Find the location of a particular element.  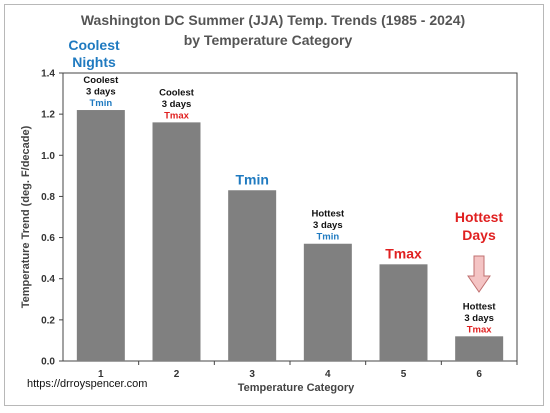

y-tick-label: 0.6 is located at coordinates (48, 238).